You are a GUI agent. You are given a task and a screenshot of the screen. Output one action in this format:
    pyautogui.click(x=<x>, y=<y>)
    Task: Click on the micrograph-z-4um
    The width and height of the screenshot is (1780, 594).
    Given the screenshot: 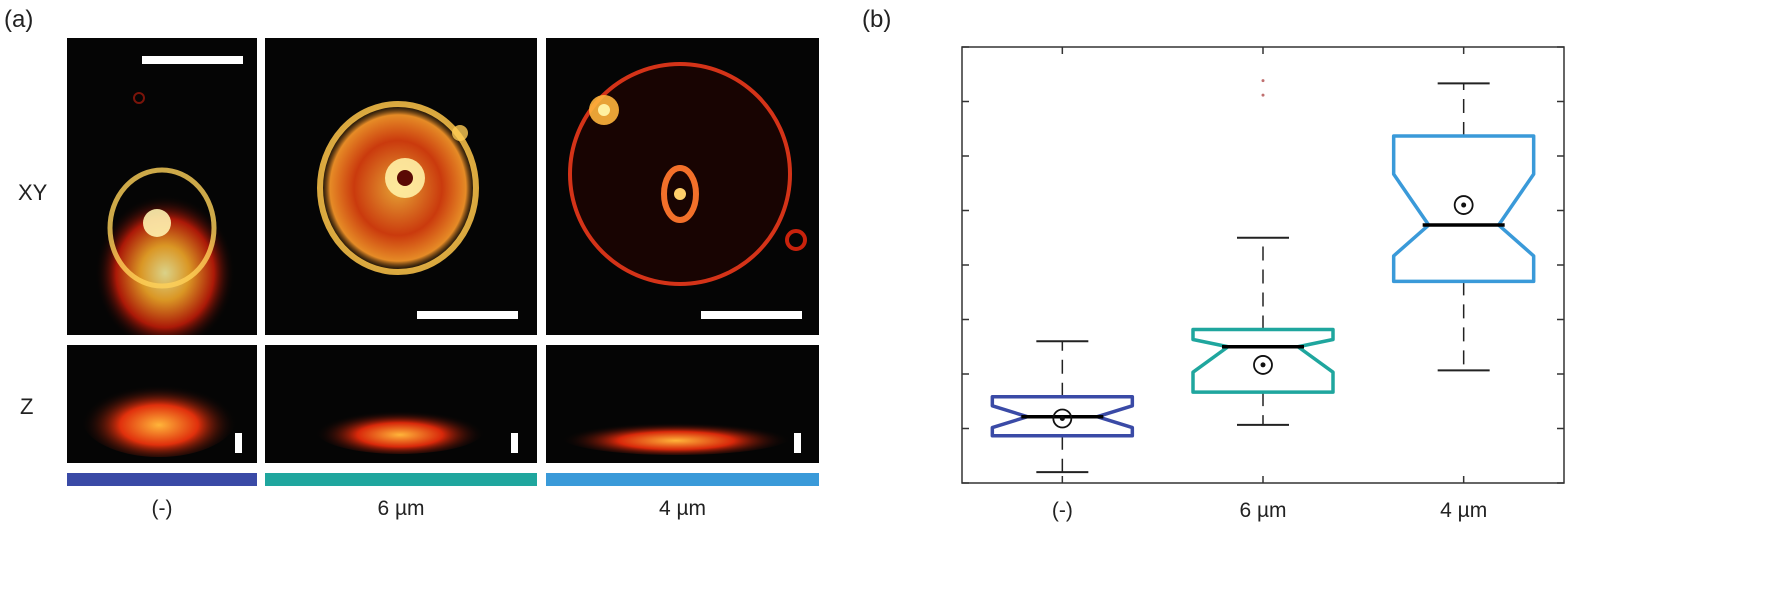 What is the action you would take?
    pyautogui.click(x=682, y=404)
    